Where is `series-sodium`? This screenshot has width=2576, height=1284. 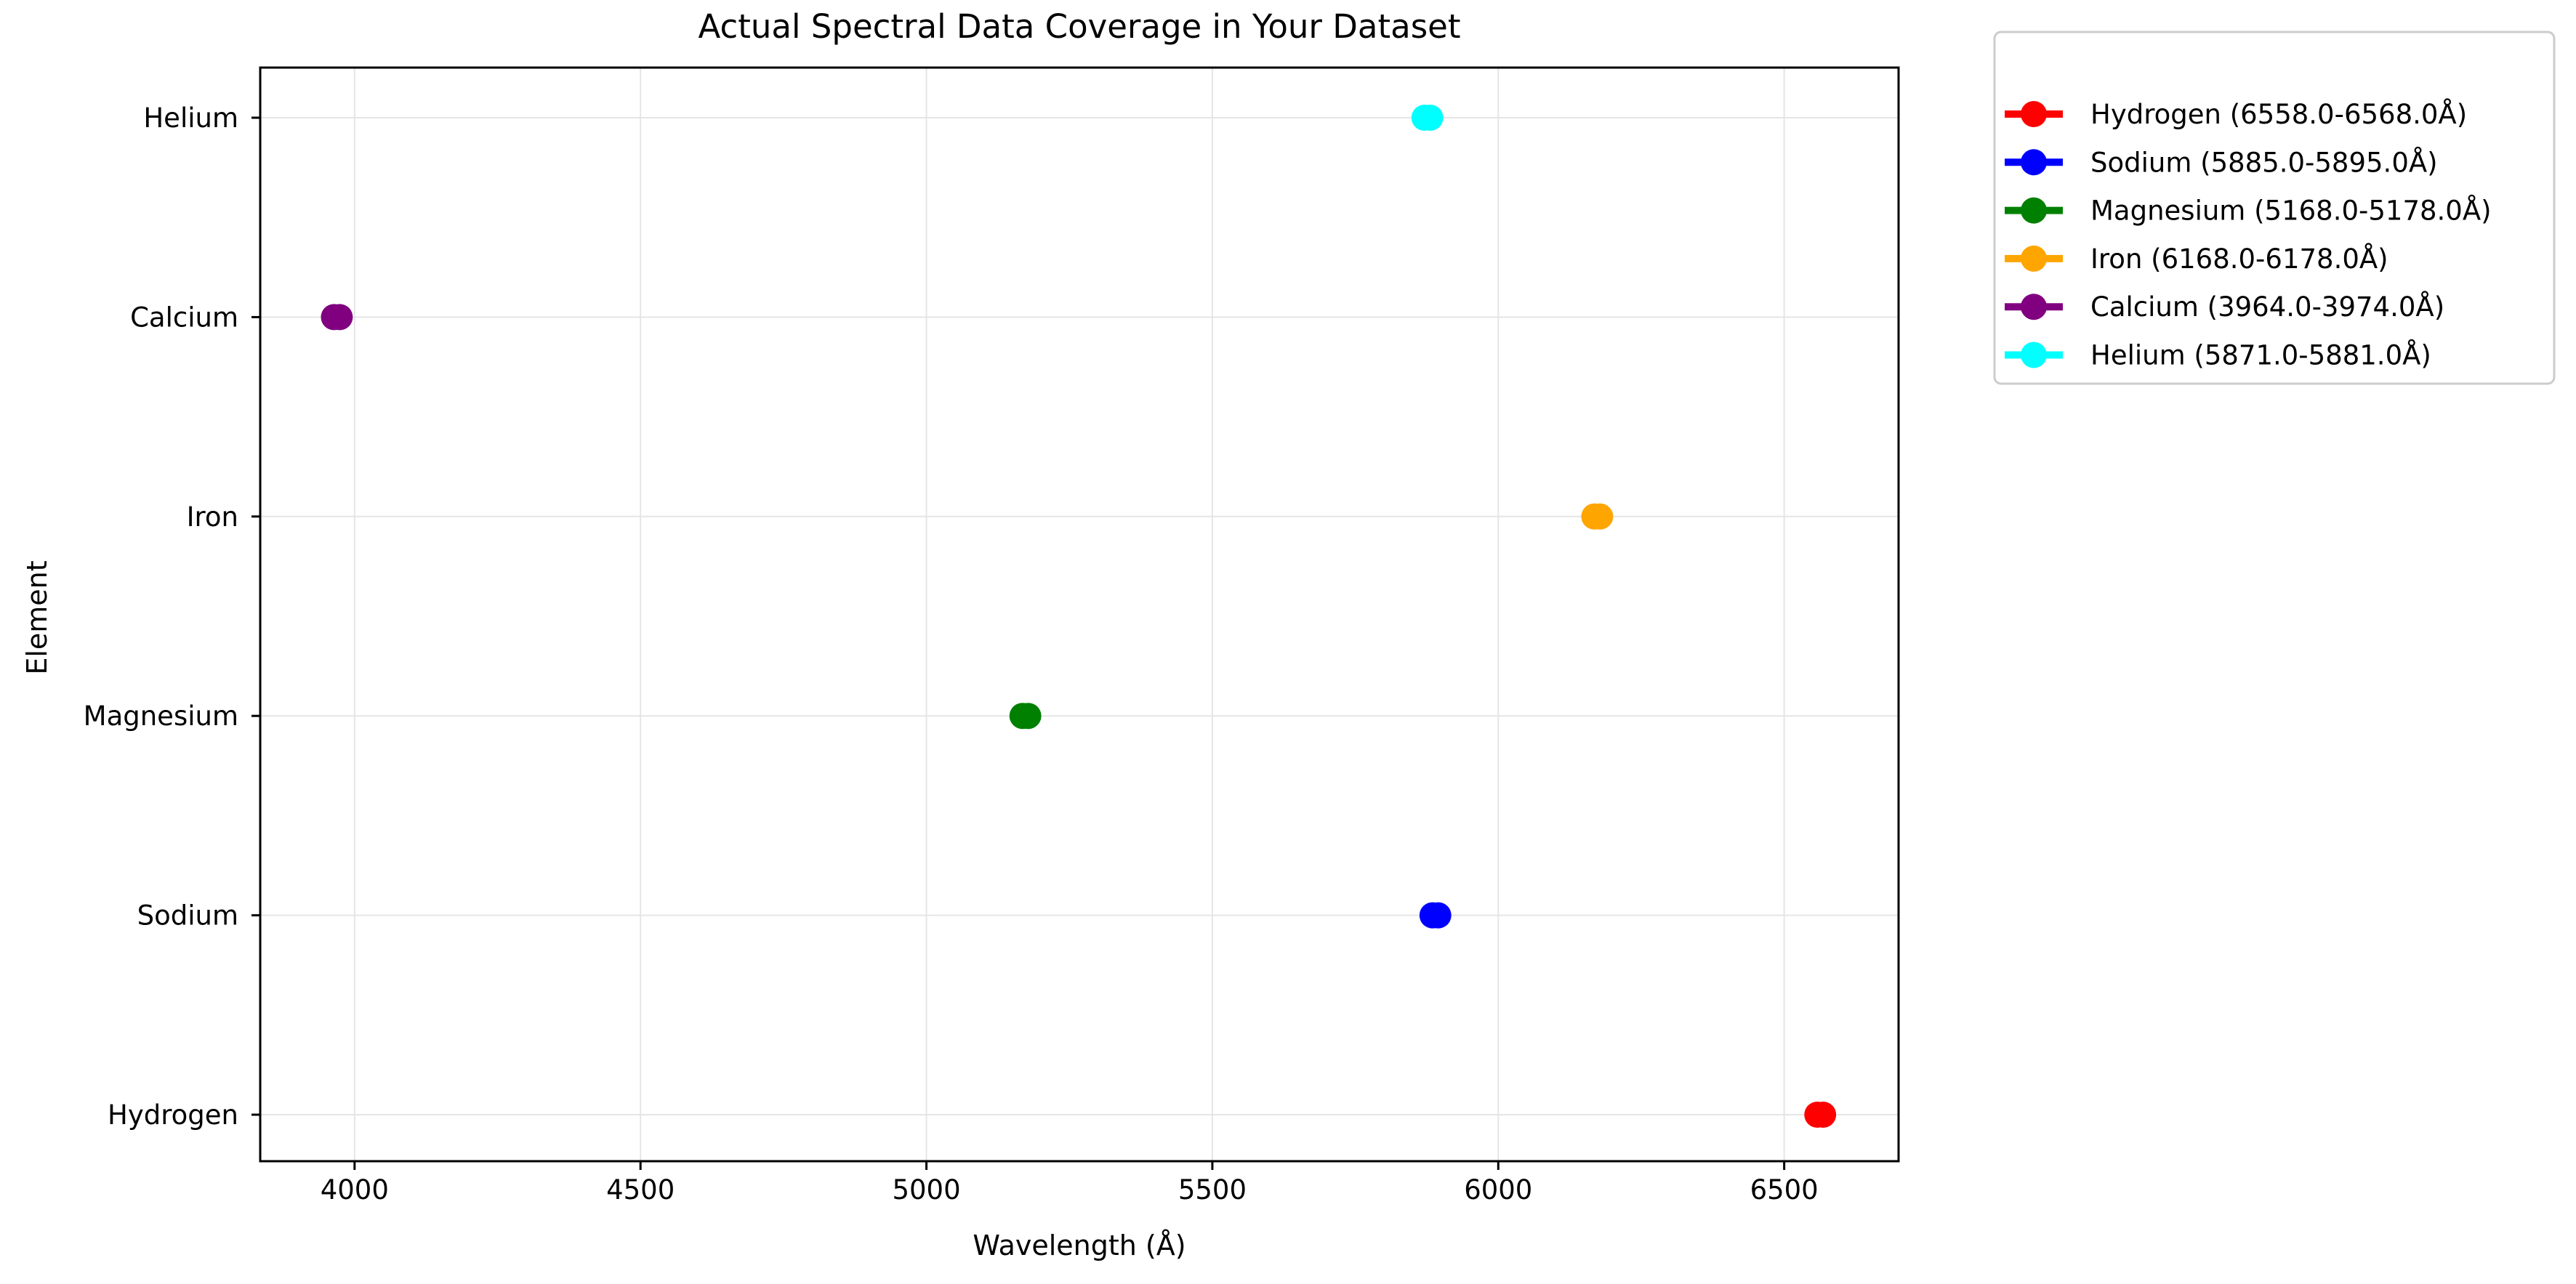 series-sodium is located at coordinates (1435, 915).